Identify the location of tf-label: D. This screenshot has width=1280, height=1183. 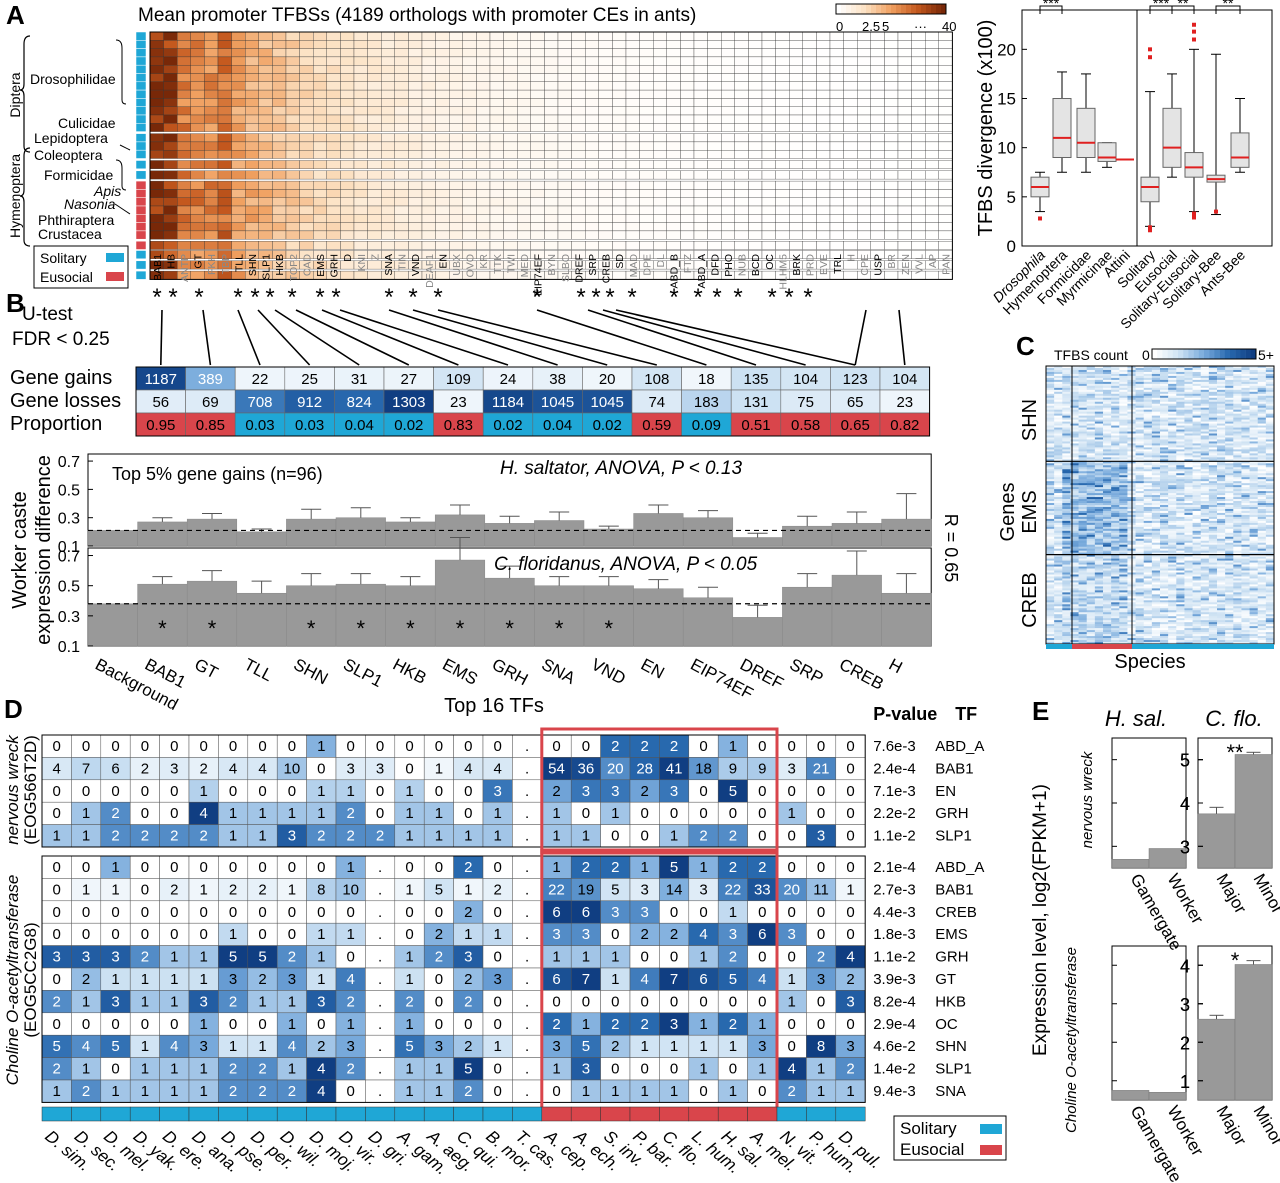
(348, 258).